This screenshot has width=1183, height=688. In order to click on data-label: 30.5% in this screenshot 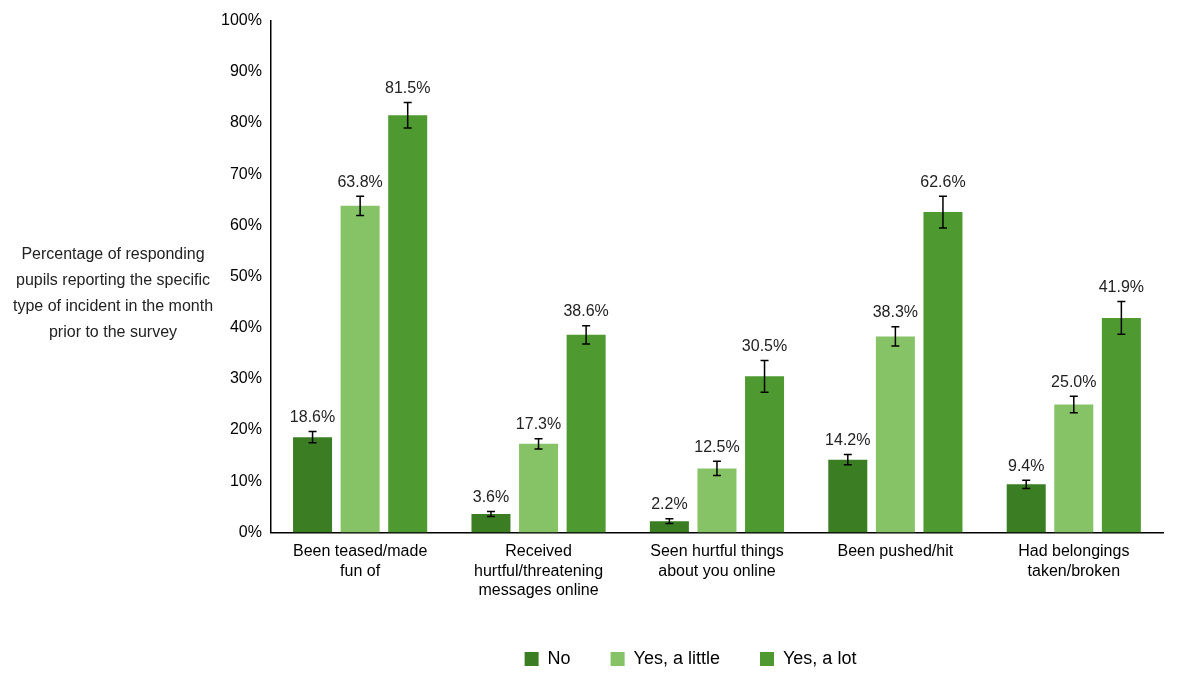, I will do `click(764, 345)`.